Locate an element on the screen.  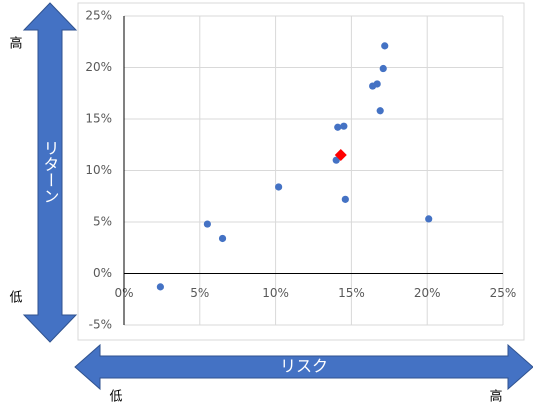
marker-diamond is located at coordinates (340, 155).